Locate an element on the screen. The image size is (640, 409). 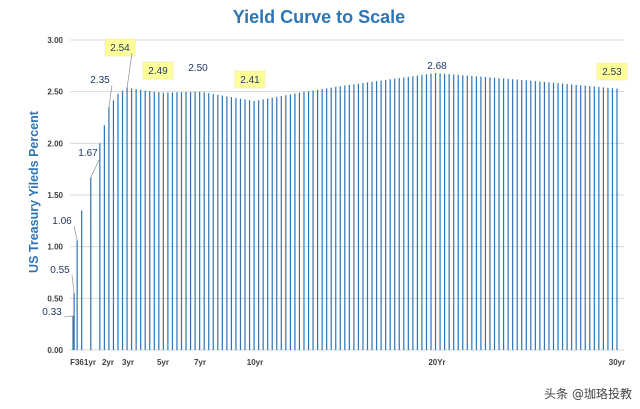
x-tick-label: 2yr is located at coordinates (108, 362).